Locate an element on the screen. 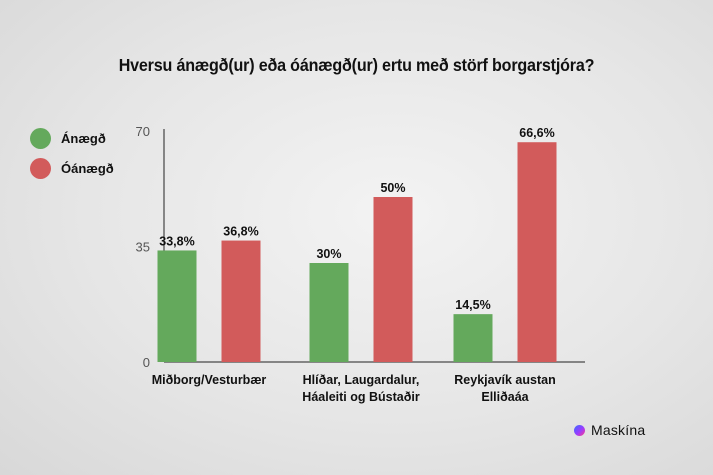 The height and width of the screenshot is (475, 713). y-tick-label: 70 is located at coordinates (143, 131).